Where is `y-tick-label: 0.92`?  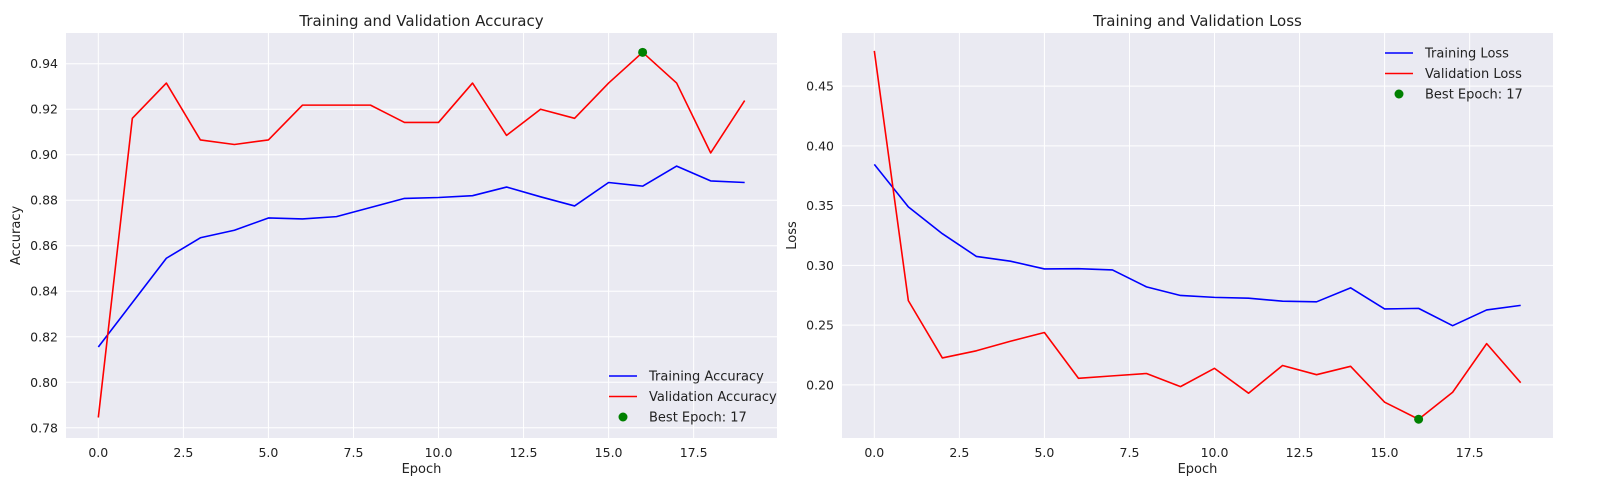 y-tick-label: 0.92 is located at coordinates (44, 109).